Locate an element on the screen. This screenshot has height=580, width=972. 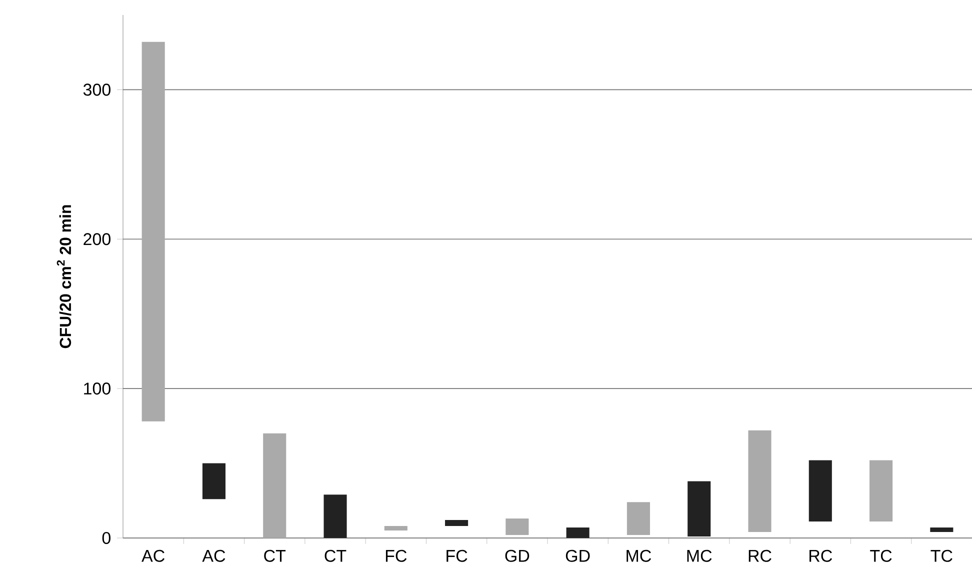
y-tick-label: 0 is located at coordinates (106, 538).